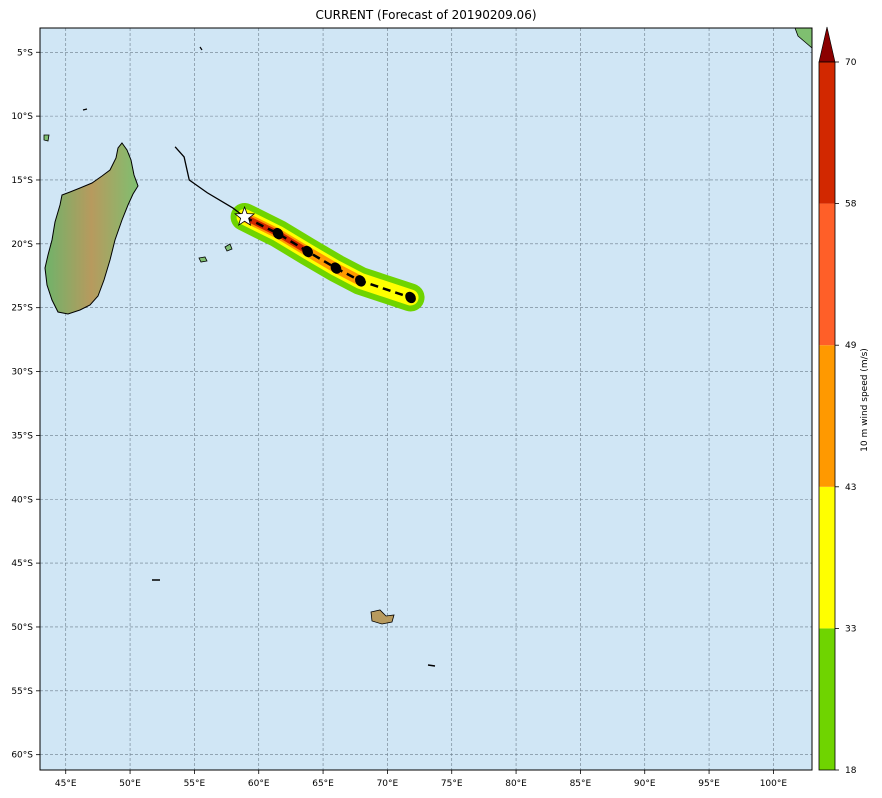 The width and height of the screenshot is (882, 798). I want to click on colorbar-label: 10 m wind speed (m/s), so click(865, 400).